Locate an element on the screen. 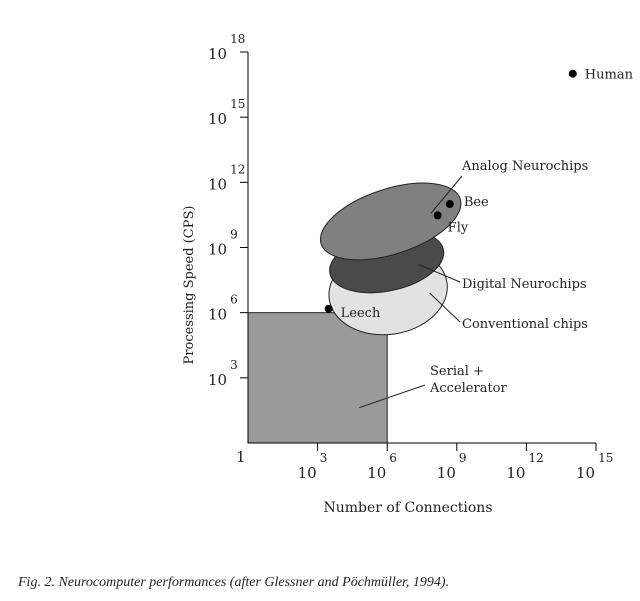  x-tick-label: 10¹² is located at coordinates (524, 466).